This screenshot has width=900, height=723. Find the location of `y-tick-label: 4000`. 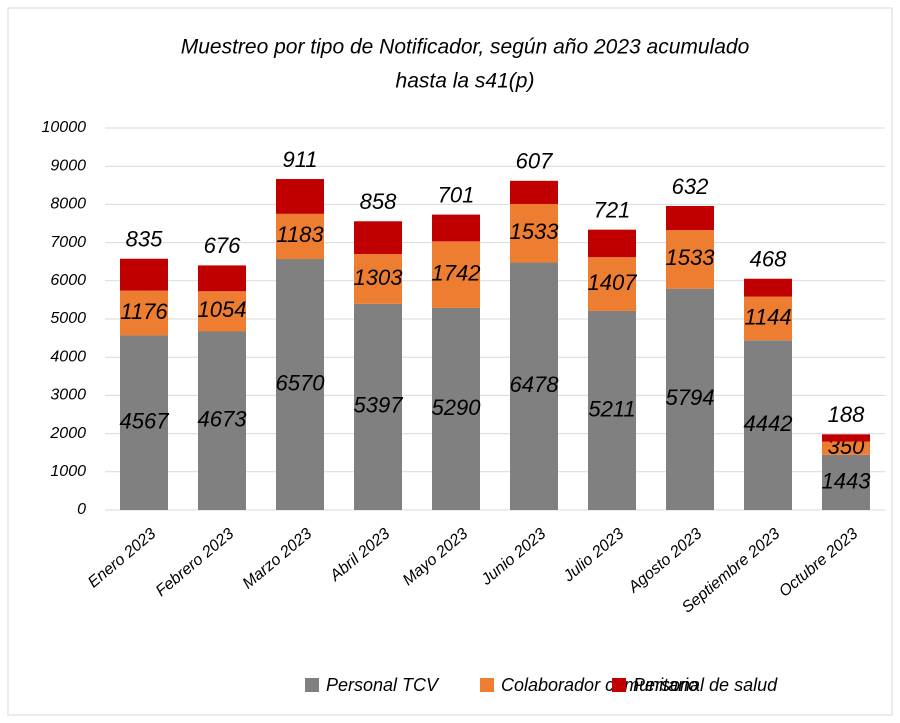

y-tick-label: 4000 is located at coordinates (68, 356).